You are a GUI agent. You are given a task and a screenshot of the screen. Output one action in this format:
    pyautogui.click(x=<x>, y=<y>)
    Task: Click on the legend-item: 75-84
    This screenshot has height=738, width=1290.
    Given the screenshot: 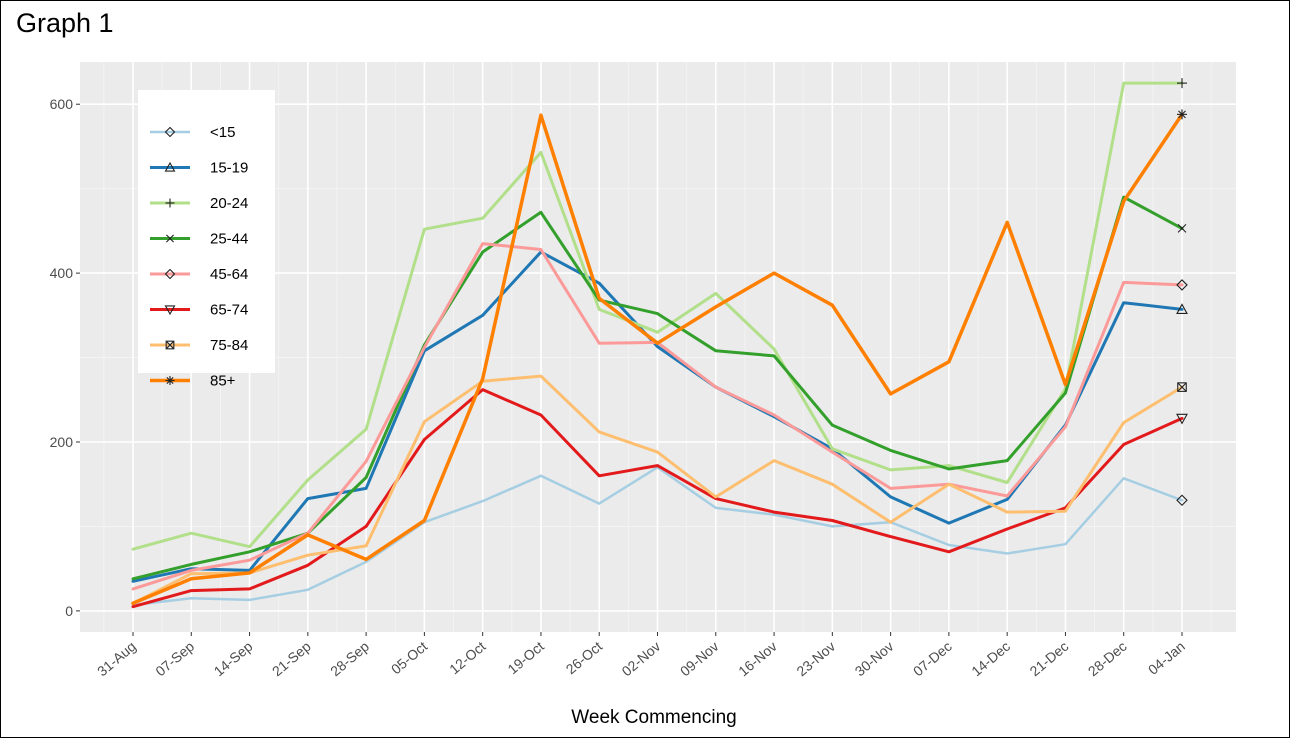 What is the action you would take?
    pyautogui.click(x=199, y=345)
    